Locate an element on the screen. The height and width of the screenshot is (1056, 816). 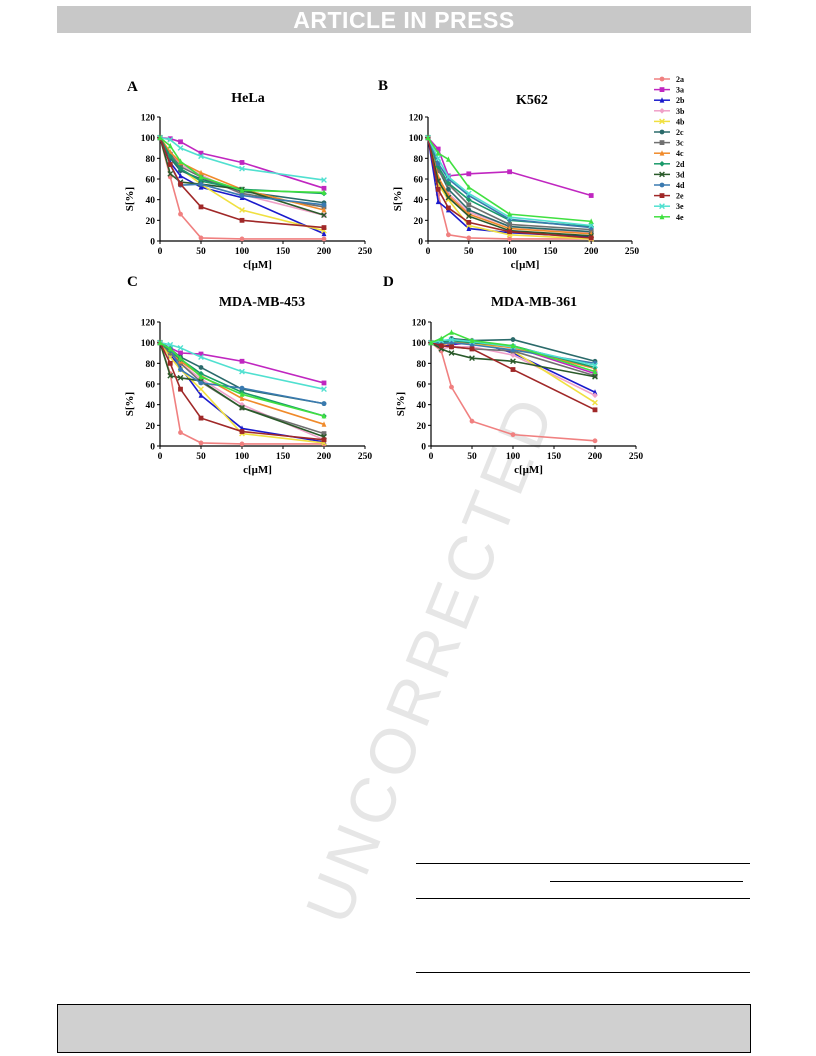
table-rule-top is located at coordinates (583, 863).